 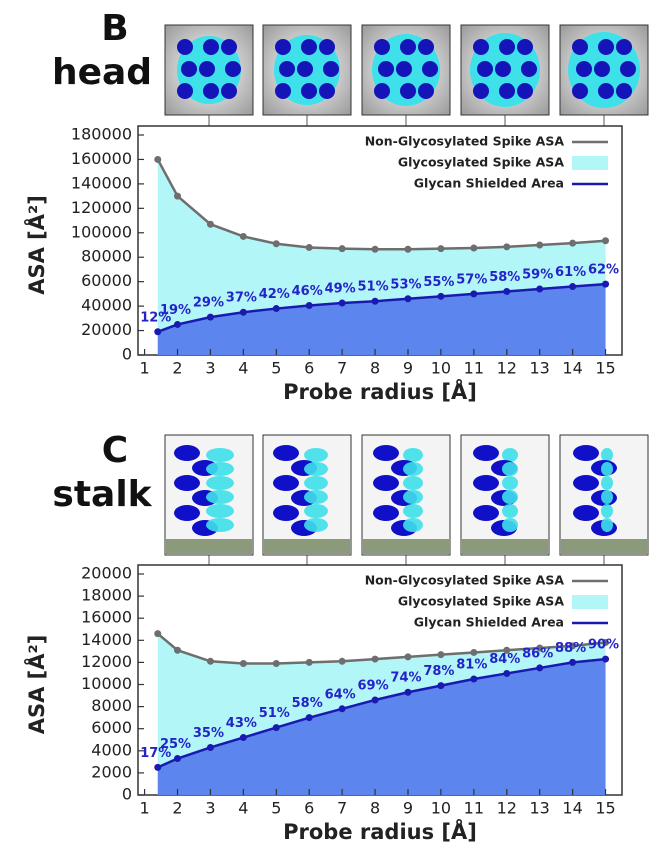 What do you see at coordinates (106, 256) in the screenshot?
I see `y-tick-label: 80000` at bounding box center [106, 256].